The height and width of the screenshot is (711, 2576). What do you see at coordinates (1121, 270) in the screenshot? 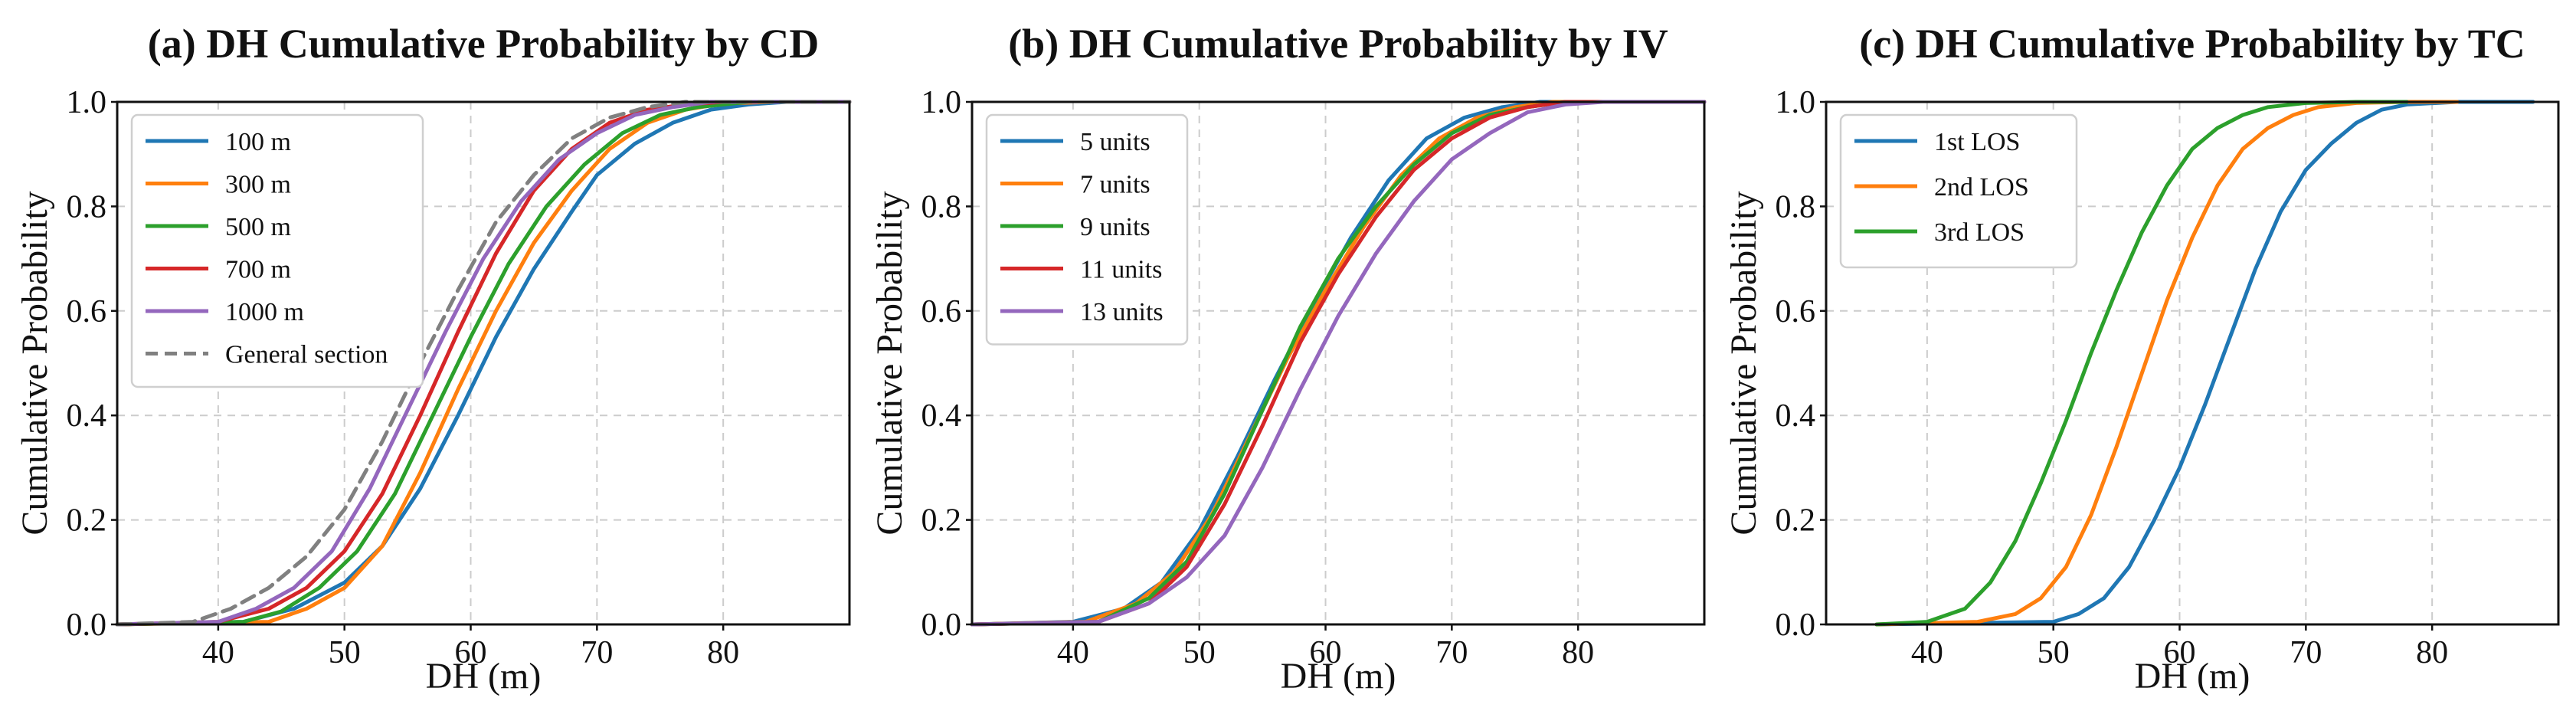
I see `legend-label: 11 units` at bounding box center [1121, 270].